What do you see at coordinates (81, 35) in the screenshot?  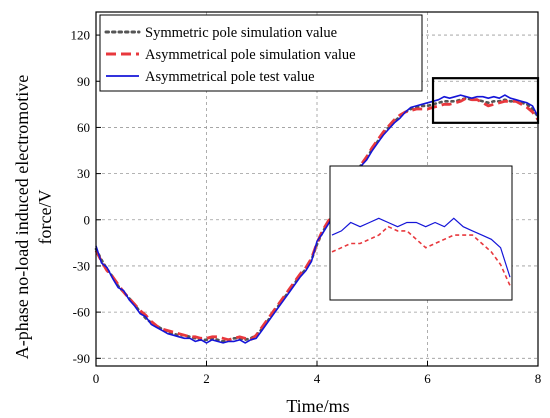 I see `y-tick-label: 120` at bounding box center [81, 35].